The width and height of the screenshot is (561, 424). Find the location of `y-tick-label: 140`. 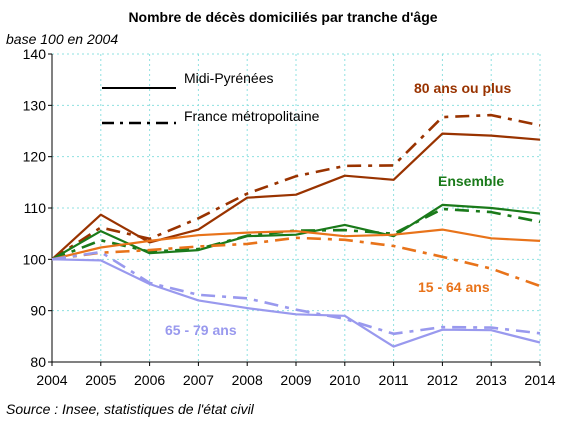

y-tick-label: 140 is located at coordinates (35, 54).